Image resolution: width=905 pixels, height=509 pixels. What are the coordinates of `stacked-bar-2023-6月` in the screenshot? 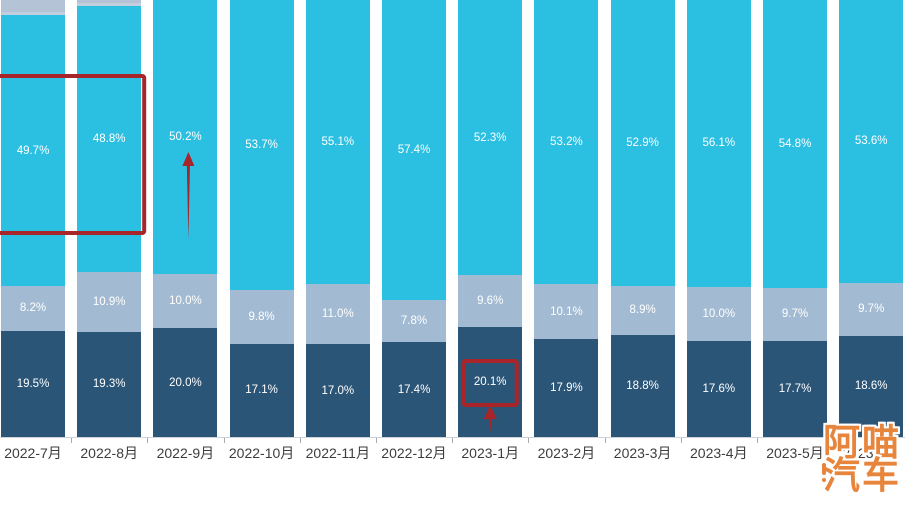 It's located at (871, 218).